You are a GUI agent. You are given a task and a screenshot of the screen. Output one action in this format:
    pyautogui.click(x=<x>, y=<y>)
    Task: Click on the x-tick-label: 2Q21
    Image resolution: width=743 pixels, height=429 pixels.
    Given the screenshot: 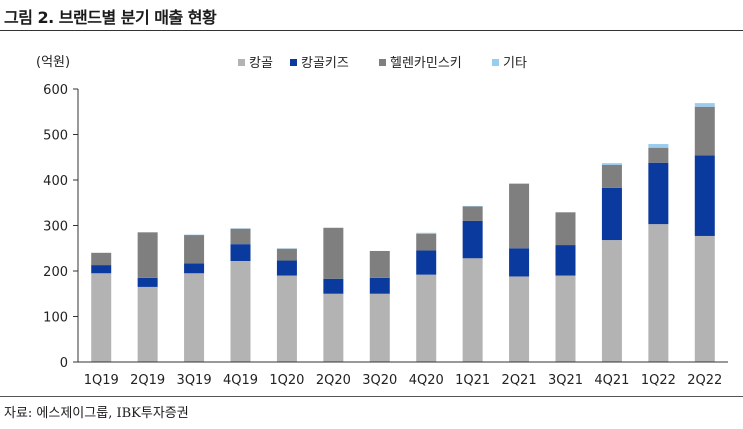 What is the action you would take?
    pyautogui.click(x=519, y=380)
    